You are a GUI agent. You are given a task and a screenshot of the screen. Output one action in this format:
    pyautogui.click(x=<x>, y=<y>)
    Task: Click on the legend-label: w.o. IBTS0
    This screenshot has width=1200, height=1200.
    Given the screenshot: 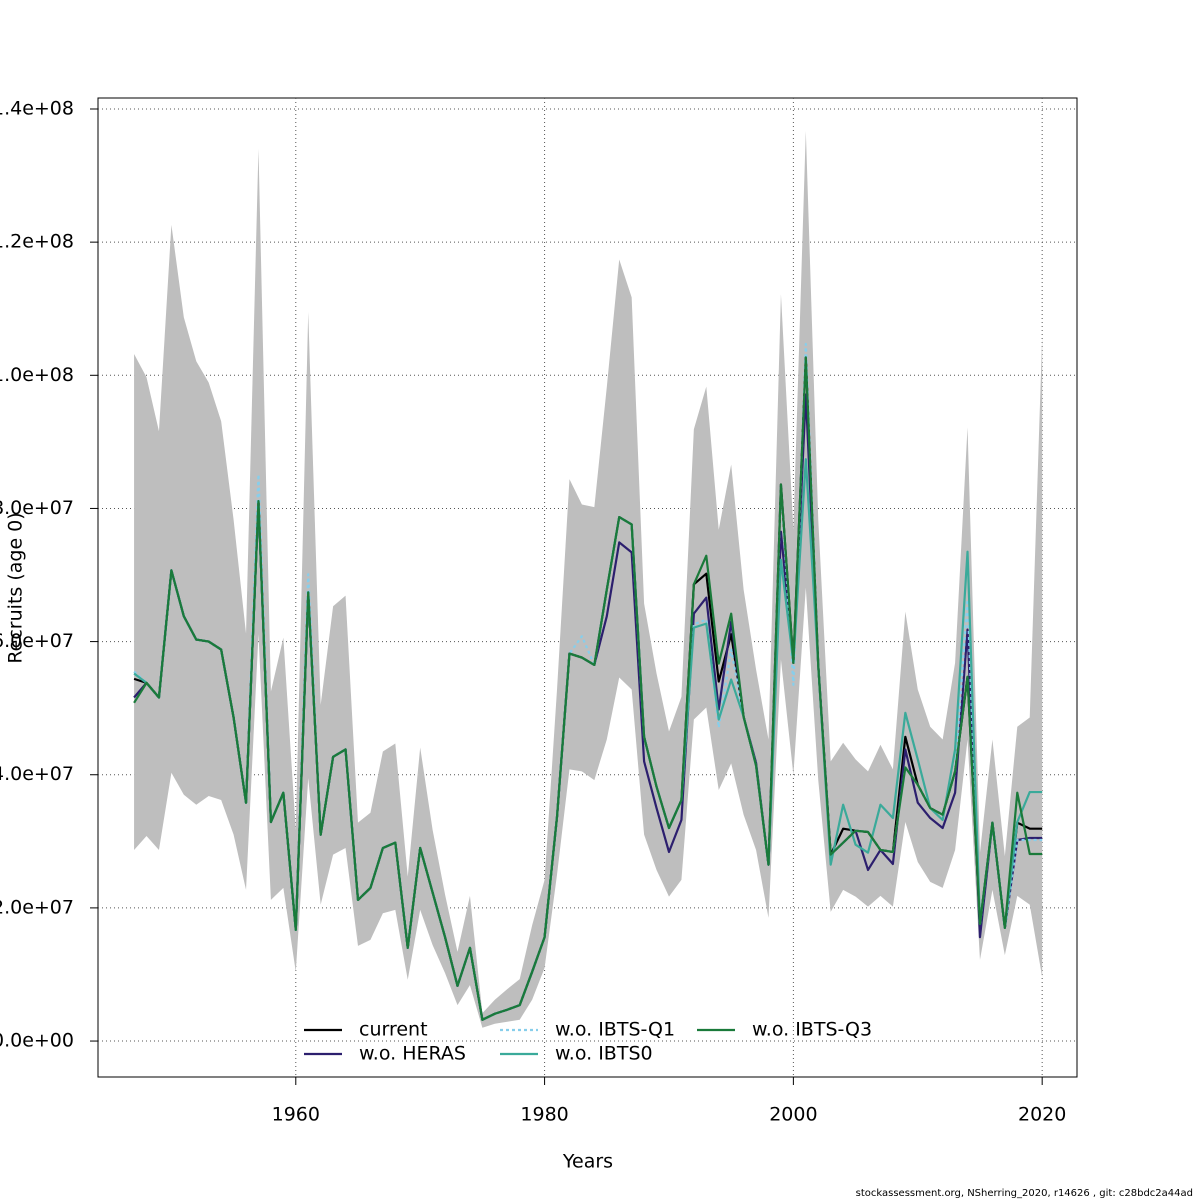 What is the action you would take?
    pyautogui.click(x=604, y=1054)
    